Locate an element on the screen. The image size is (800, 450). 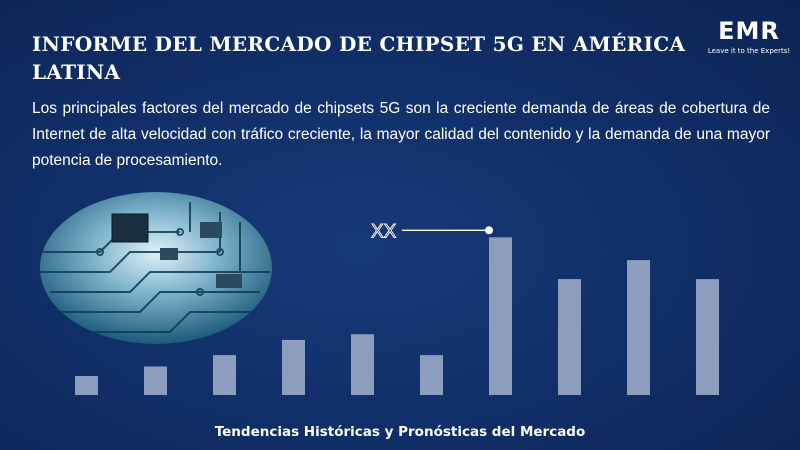
annotation-dot is located at coordinates (489, 230).